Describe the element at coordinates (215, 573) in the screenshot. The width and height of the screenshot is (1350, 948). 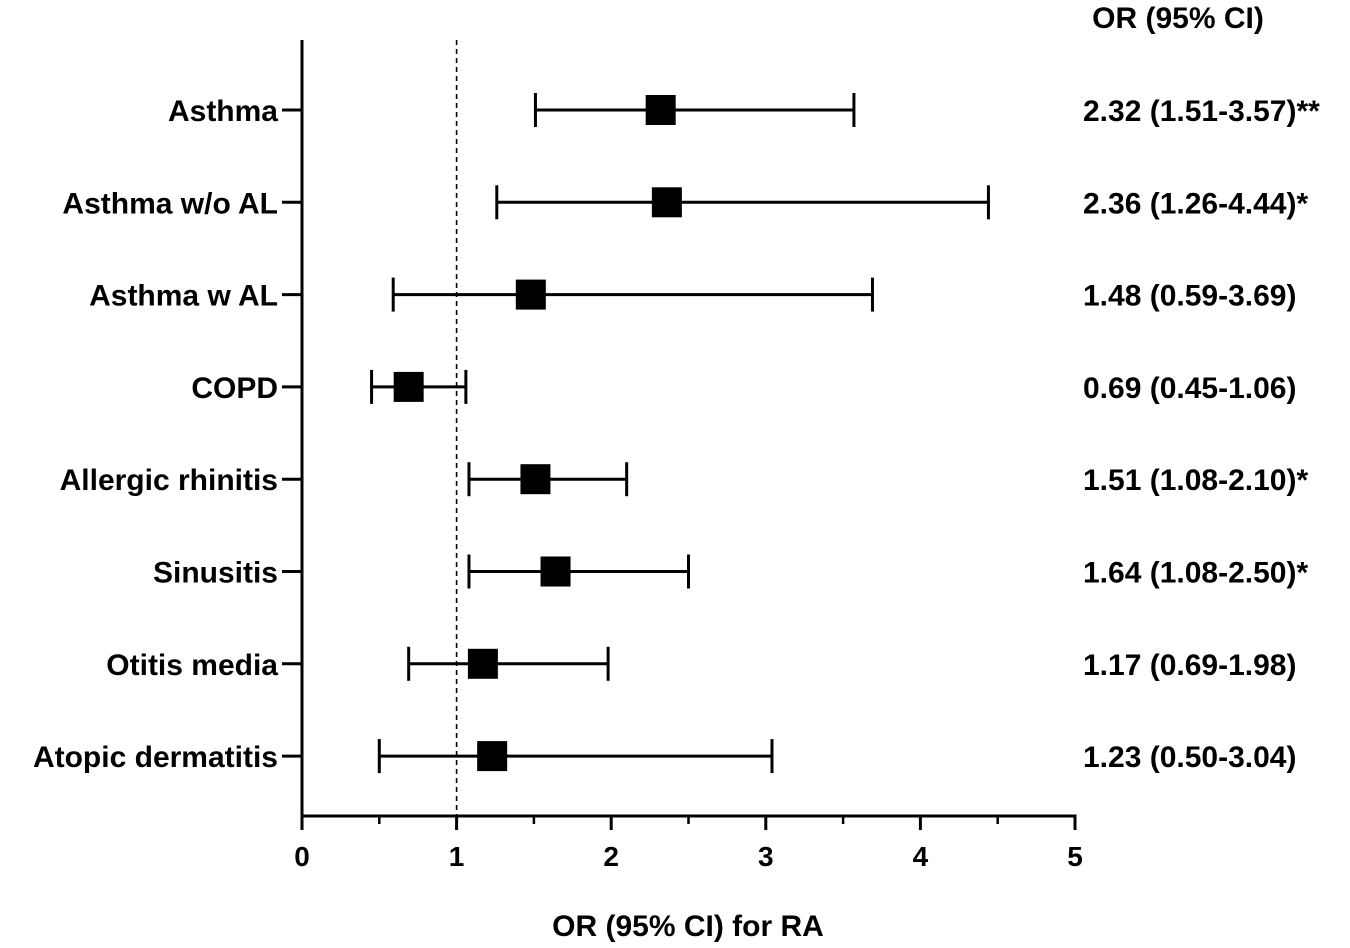
I see `row-label: Sinusitis` at that location.